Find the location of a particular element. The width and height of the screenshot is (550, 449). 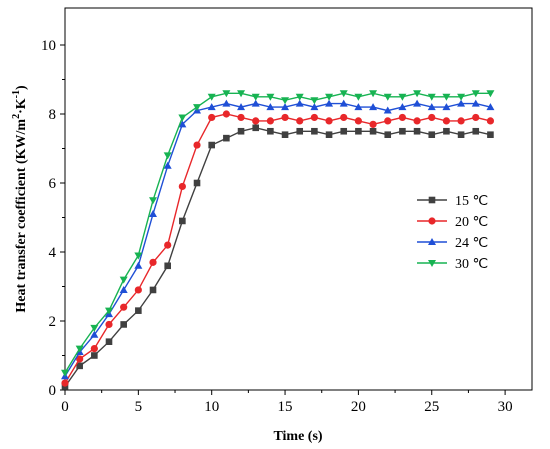

legend-label: 24 ℃ is located at coordinates (471, 243).